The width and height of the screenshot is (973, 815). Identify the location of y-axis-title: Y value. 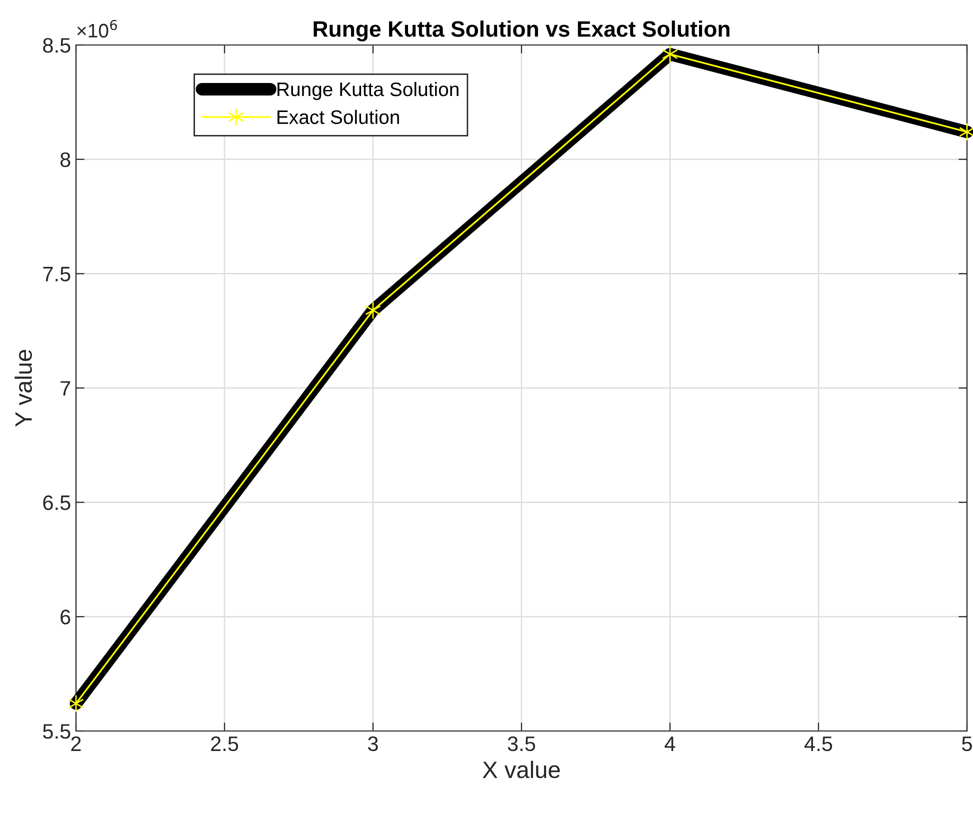
(23, 388).